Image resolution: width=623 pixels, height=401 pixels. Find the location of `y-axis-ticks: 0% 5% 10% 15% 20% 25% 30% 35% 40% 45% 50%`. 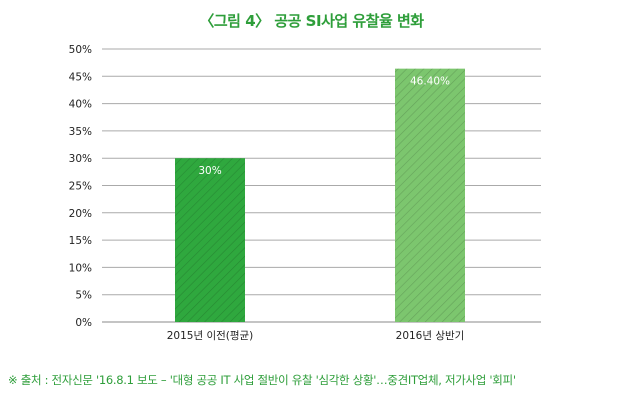

y-axis-ticks: 0% 5% 10% 15% 20% 25% 30% 35% 40% 45% 50% is located at coordinates (80, 186).